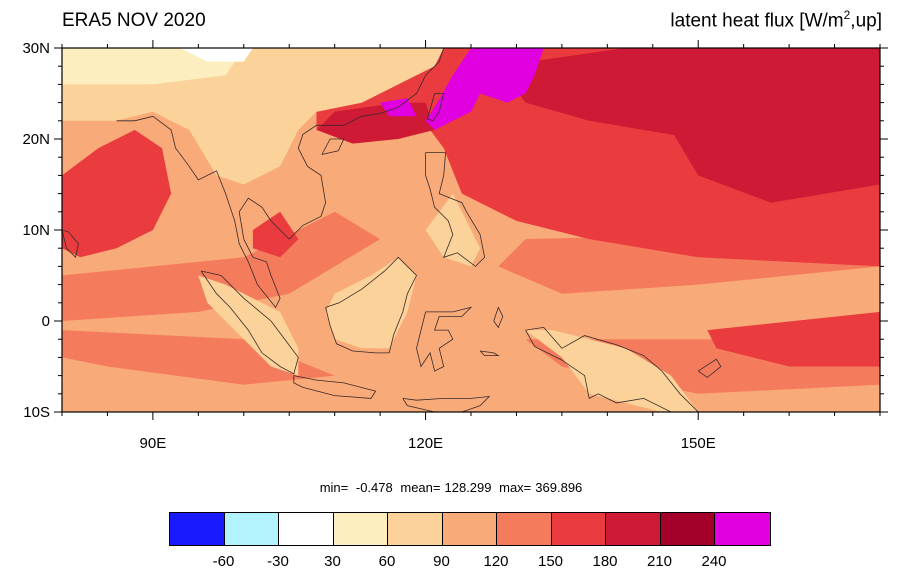 Image resolution: width=902 pixels, height=576 pixels. I want to click on colorbar-label: -30, so click(278, 561).